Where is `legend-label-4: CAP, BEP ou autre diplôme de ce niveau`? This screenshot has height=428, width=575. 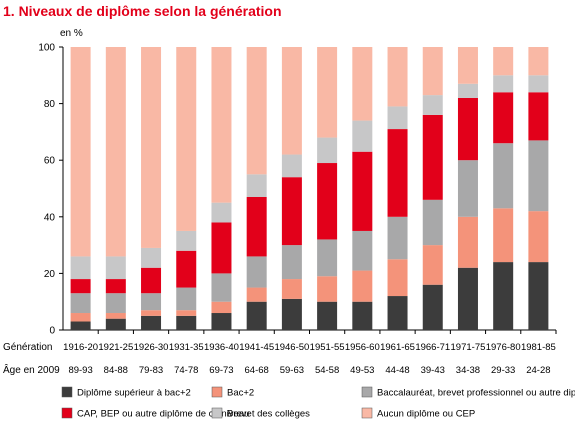
legend-label-4: CAP, BEP ou autre diplôme de ce niveau is located at coordinates (163, 414).